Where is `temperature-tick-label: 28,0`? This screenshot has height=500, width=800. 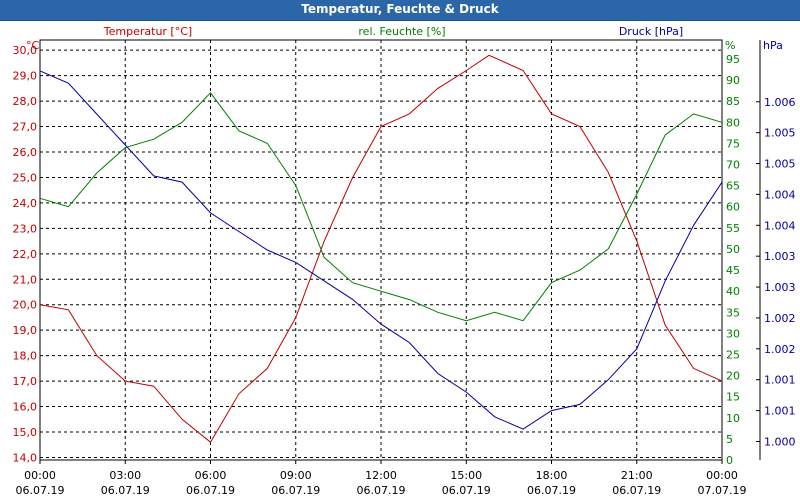 temperature-tick-label: 28,0 is located at coordinates (25, 101).